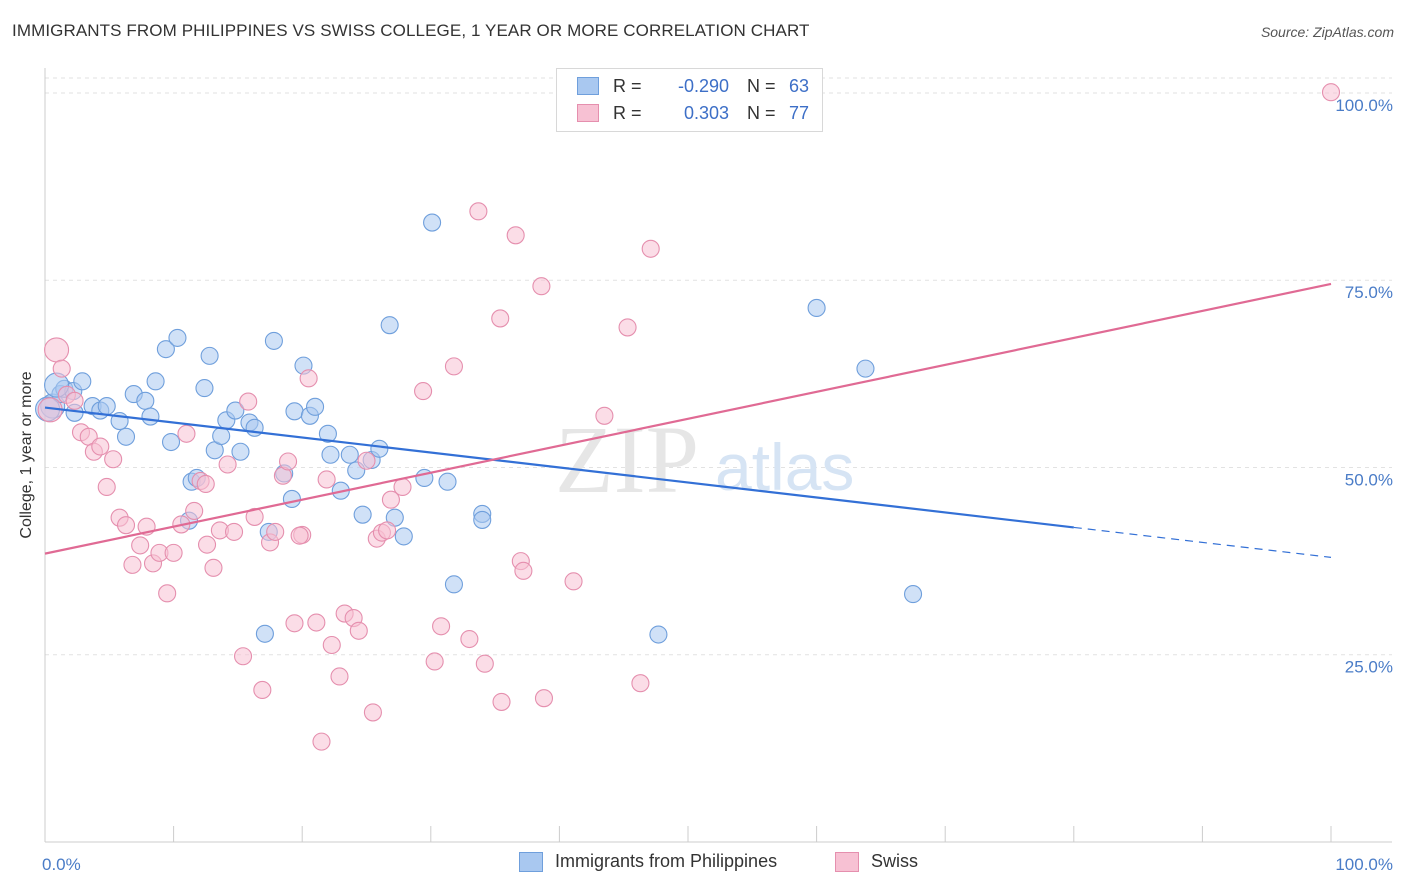  What do you see at coordinates (895, 861) in the screenshot?
I see `legend-label-swiss: Swiss` at bounding box center [895, 861].